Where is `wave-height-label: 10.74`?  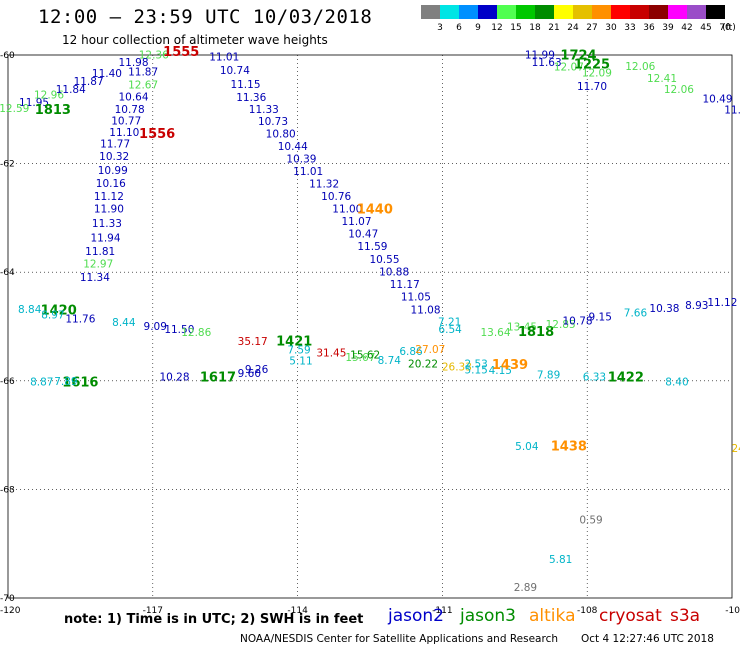
wave-height-label: 10.74 is located at coordinates (235, 71).